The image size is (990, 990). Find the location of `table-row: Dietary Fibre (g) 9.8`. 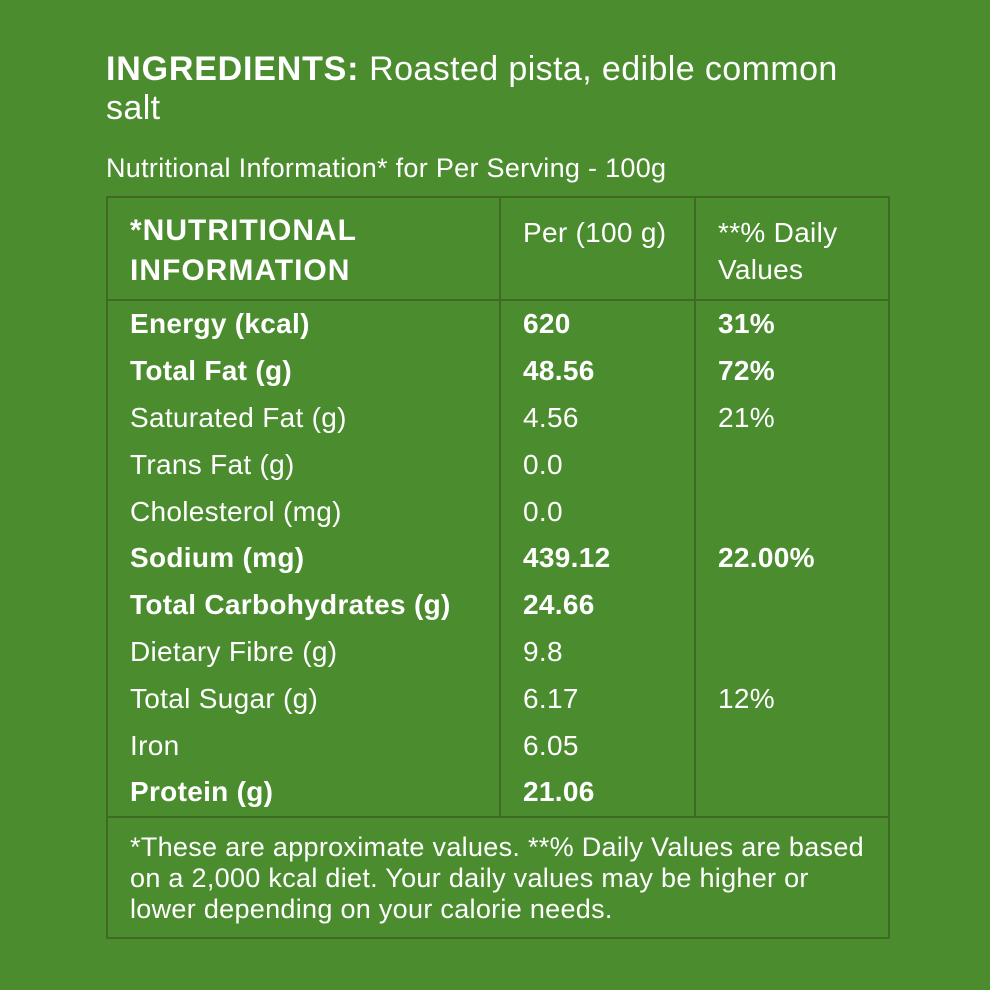

table-row: Dietary Fibre (g) 9.8 is located at coordinates (498, 652).